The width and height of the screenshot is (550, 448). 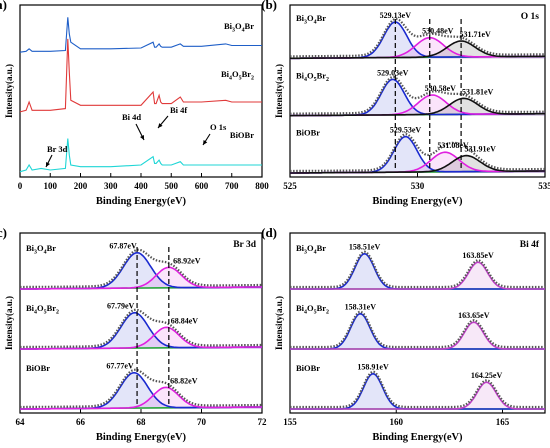 I want to click on peak-value-label: 531.81eV, so click(x=478, y=91).